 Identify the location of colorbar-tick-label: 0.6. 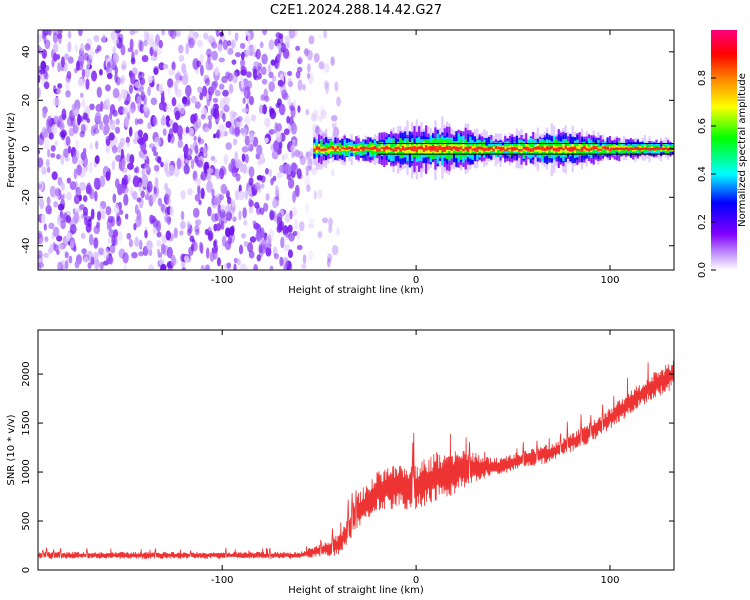
(702, 126).